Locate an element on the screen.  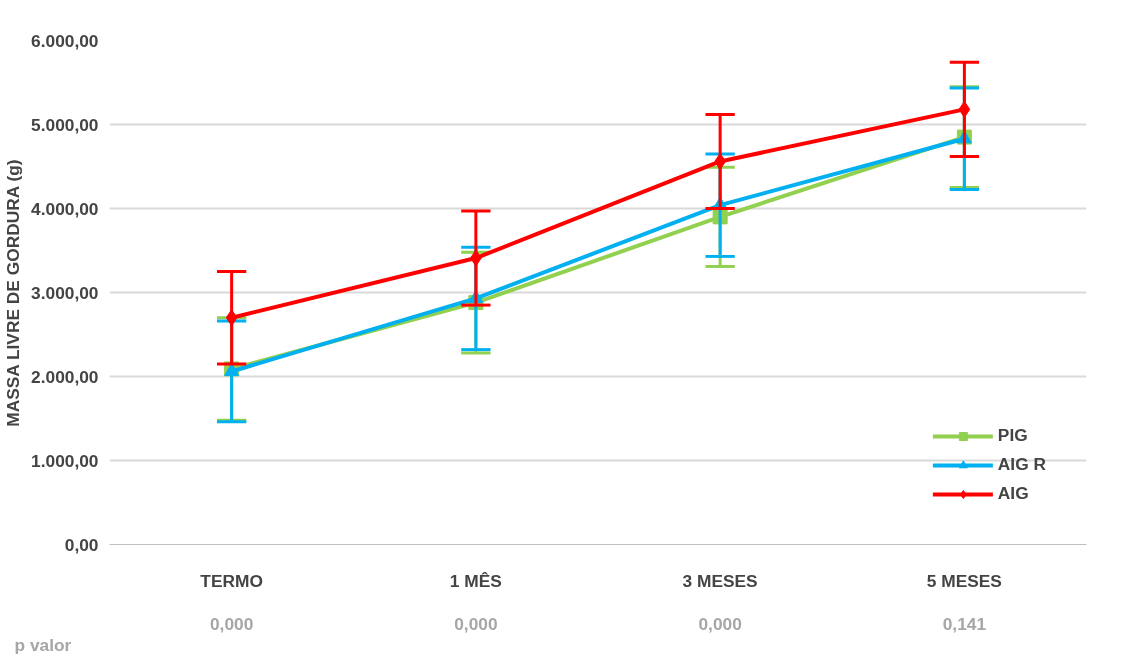
y-tick-label: 3.000,00 is located at coordinates (65, 292).